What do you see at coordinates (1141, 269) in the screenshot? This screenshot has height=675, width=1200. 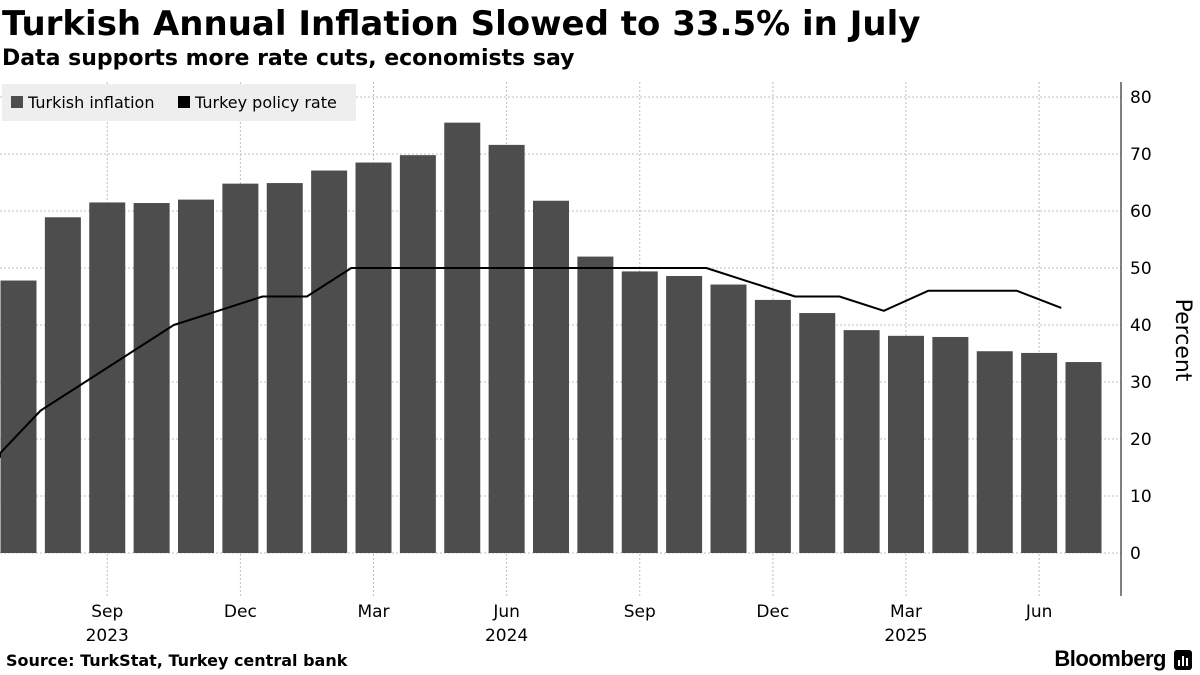 I see `y-tick-label: 50` at bounding box center [1141, 269].